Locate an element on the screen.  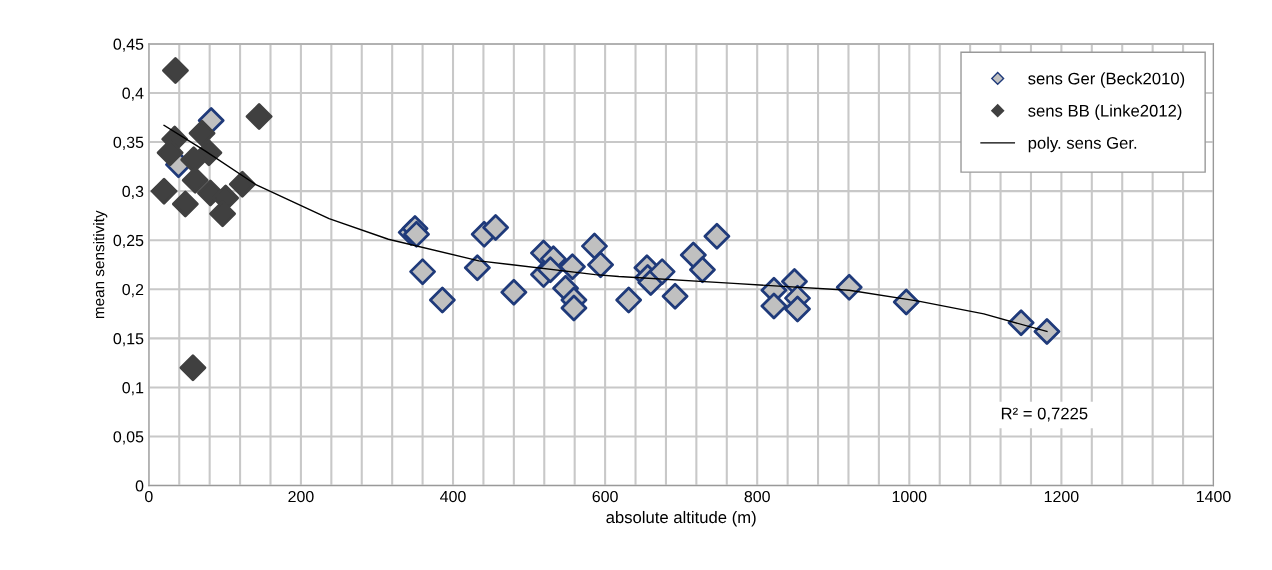
legend-label: sens Ger (Beck2010) is located at coordinates (1106, 80).